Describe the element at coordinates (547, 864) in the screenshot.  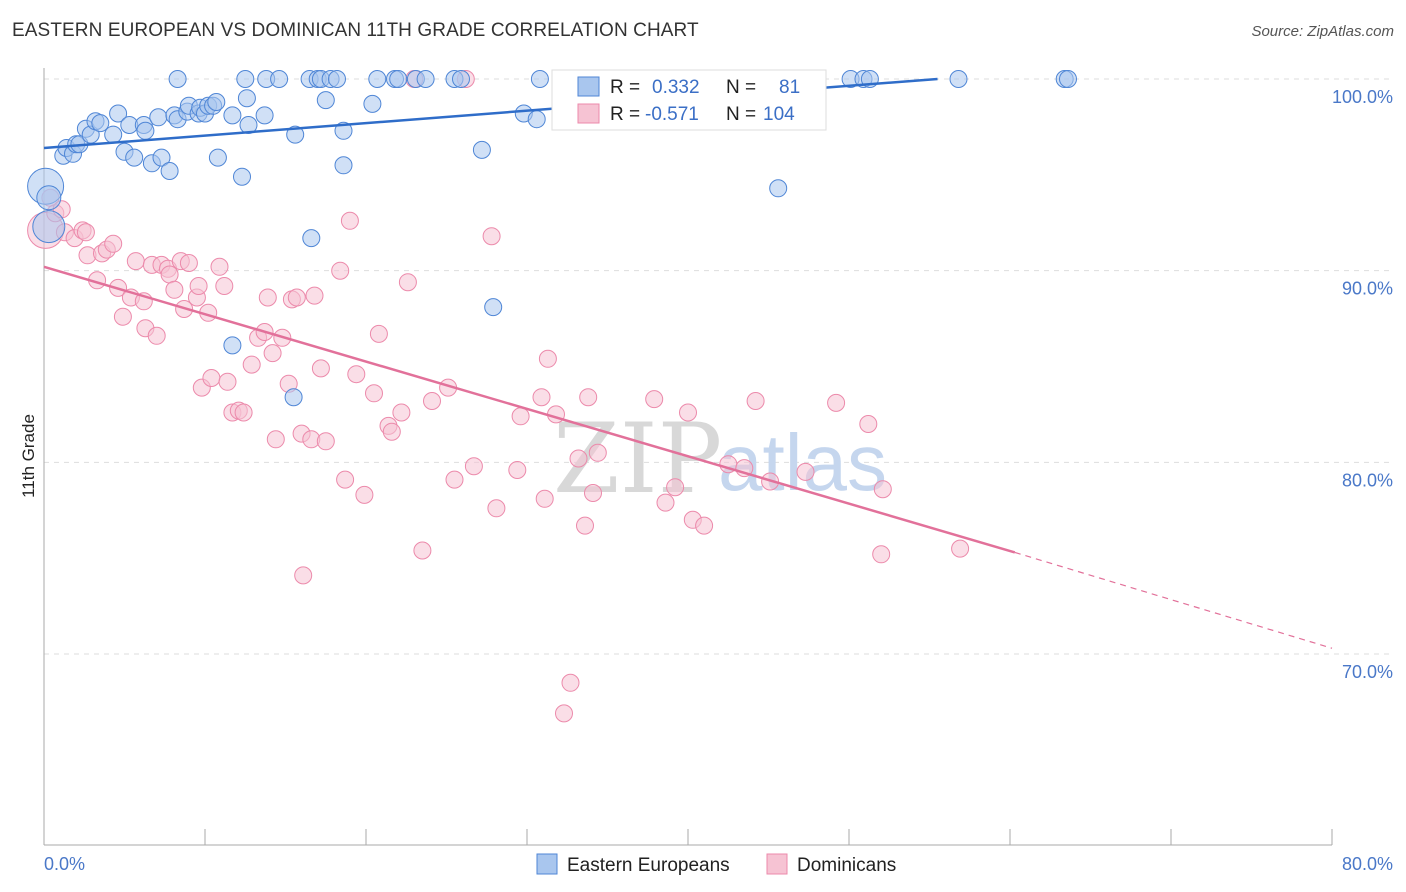
I see `legend-swatch-eastern-europeans` at that location.